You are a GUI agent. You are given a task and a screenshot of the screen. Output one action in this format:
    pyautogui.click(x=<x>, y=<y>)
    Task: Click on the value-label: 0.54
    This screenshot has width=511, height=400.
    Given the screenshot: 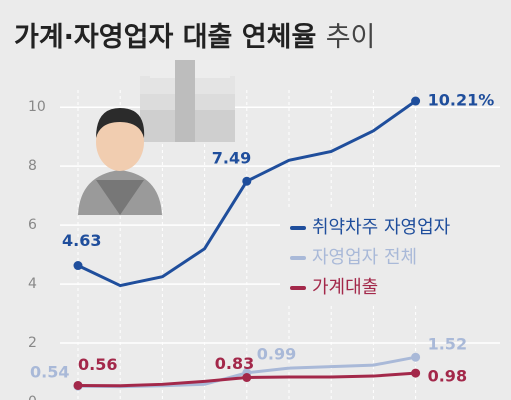 What is the action you would take?
    pyautogui.click(x=49, y=372)
    